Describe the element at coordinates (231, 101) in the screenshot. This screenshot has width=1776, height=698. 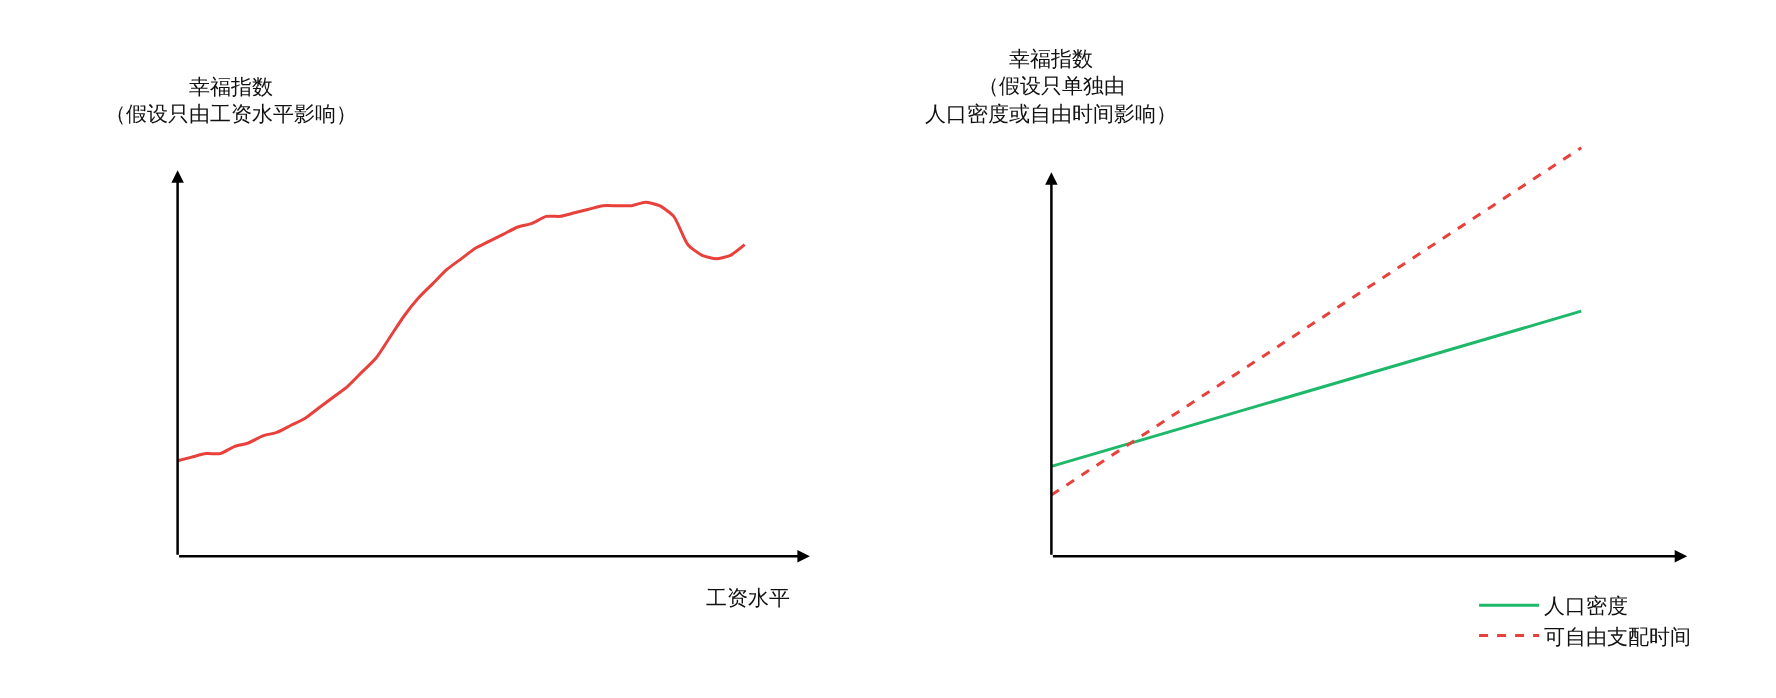
I see `y-axis-title: 幸福指数（假设只由工资水平影响）` at that location.